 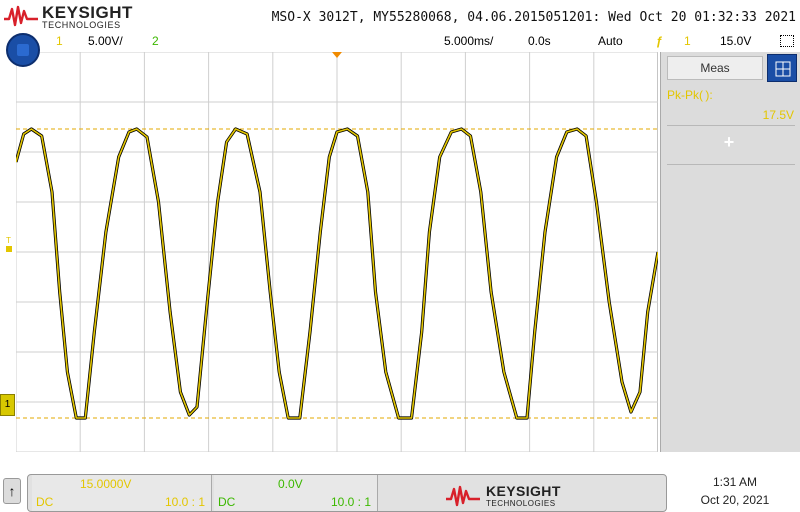 I want to click on screen-capture-icon, so click(x=787, y=41).